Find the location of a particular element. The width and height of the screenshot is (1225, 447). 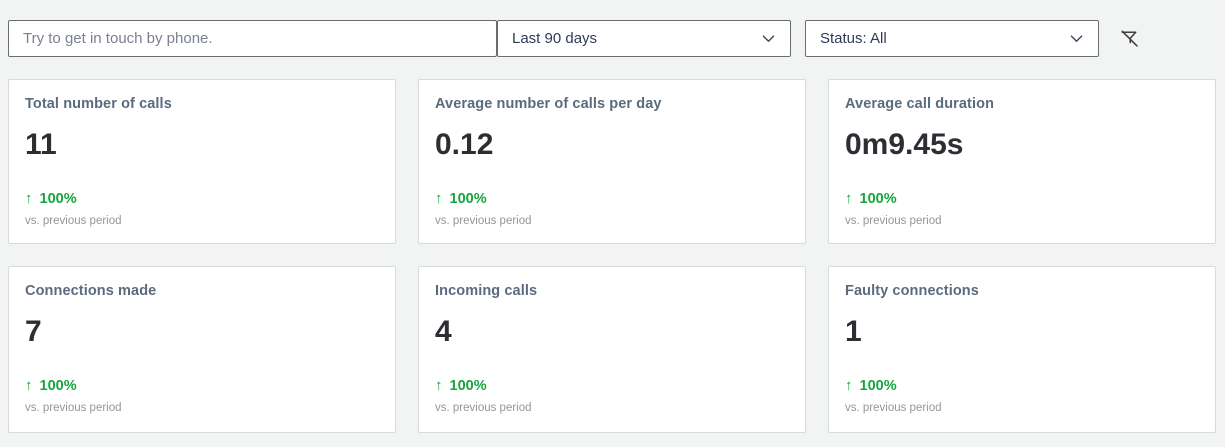

stat-title: Incoming calls is located at coordinates (486, 291).